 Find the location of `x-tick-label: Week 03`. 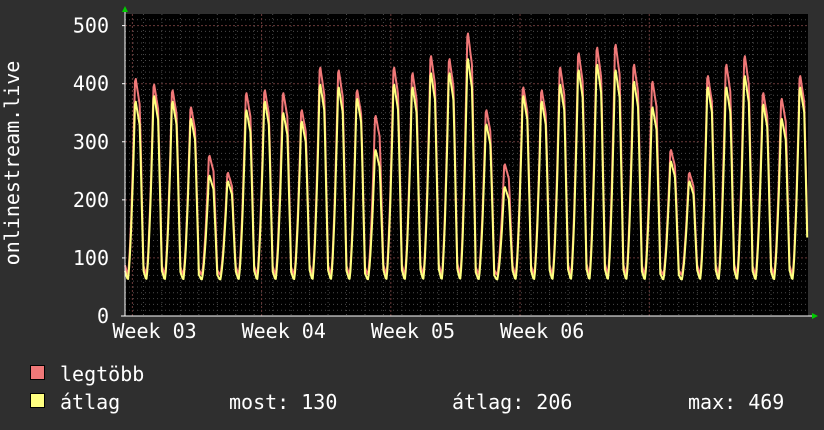

x-tick-label: Week 03 is located at coordinates (154, 331).